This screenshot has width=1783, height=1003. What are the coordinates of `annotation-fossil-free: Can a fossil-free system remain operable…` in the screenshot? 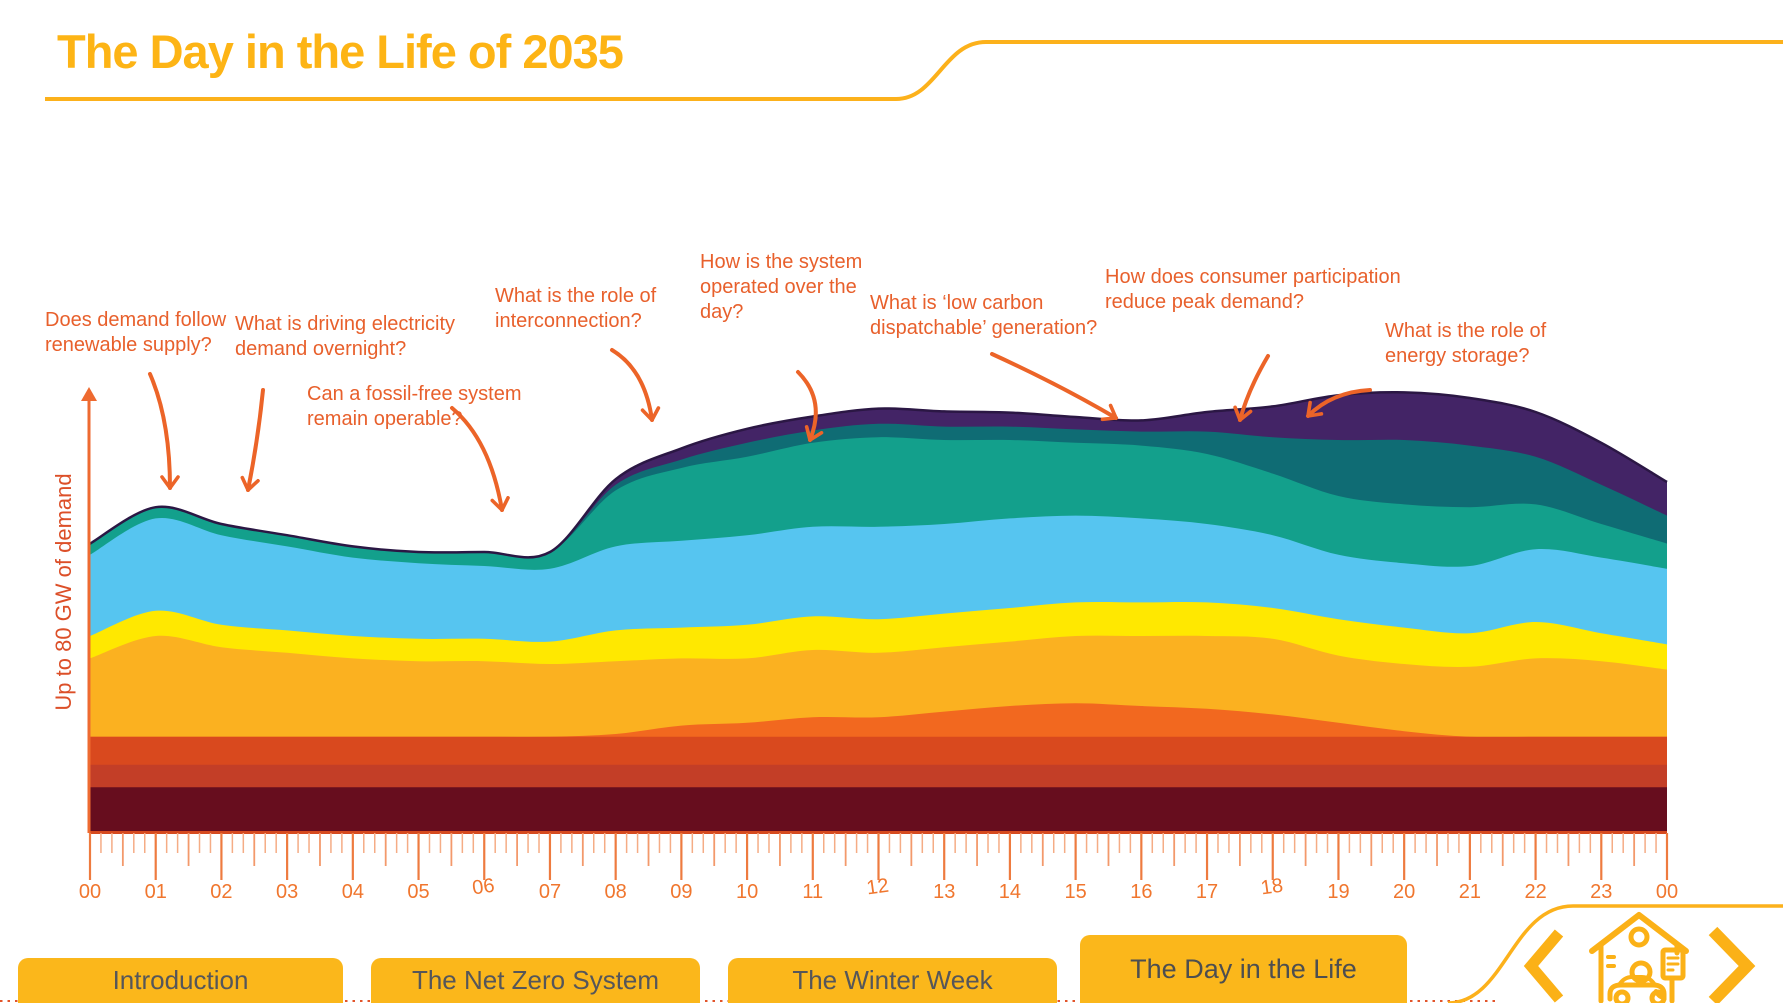 It's located at (414, 407).